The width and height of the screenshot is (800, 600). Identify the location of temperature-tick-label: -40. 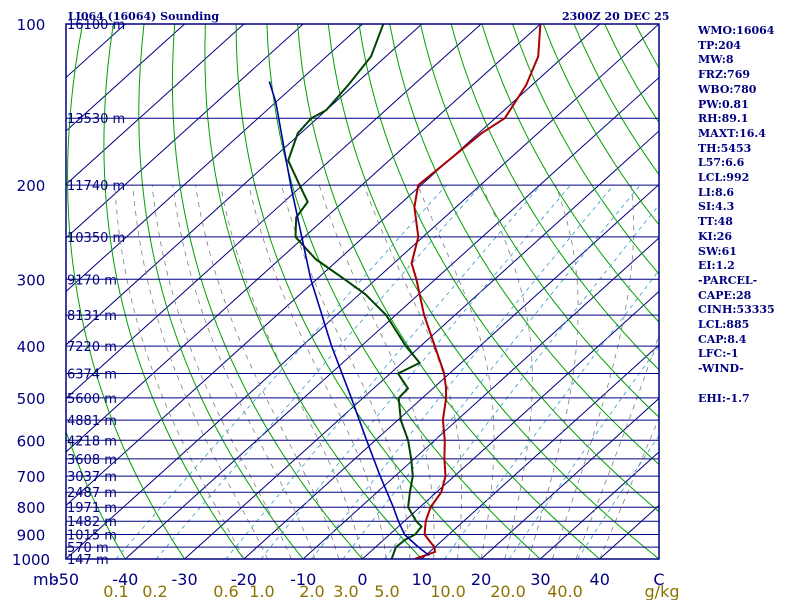
(125, 579).